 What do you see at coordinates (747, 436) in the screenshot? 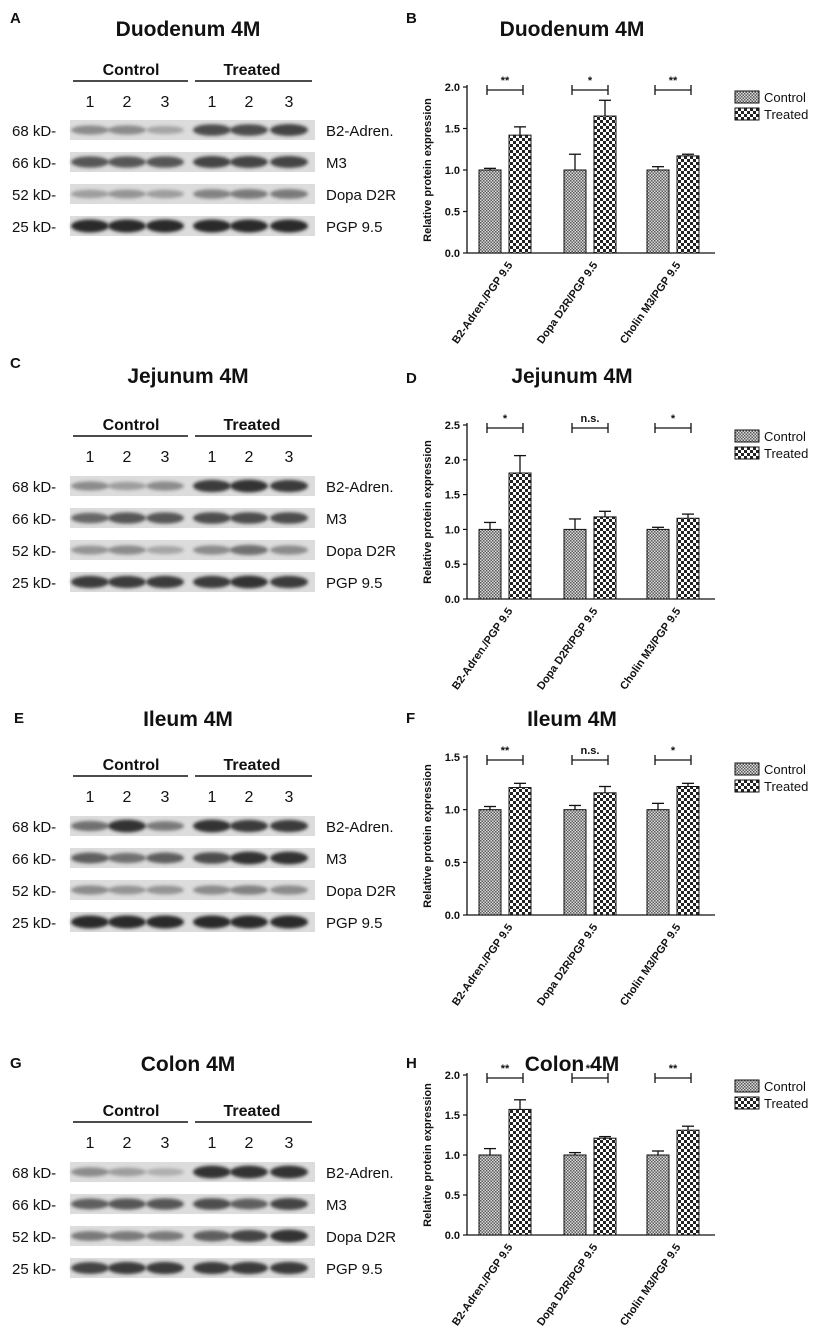
I see `legend-swatch-control` at bounding box center [747, 436].